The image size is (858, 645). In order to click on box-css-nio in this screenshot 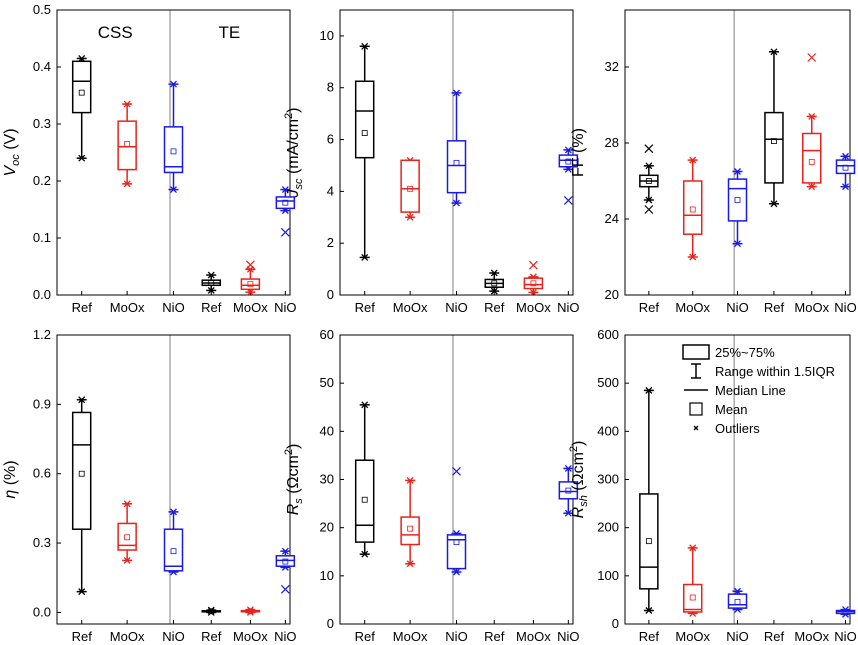, I will do `click(737, 600)`.